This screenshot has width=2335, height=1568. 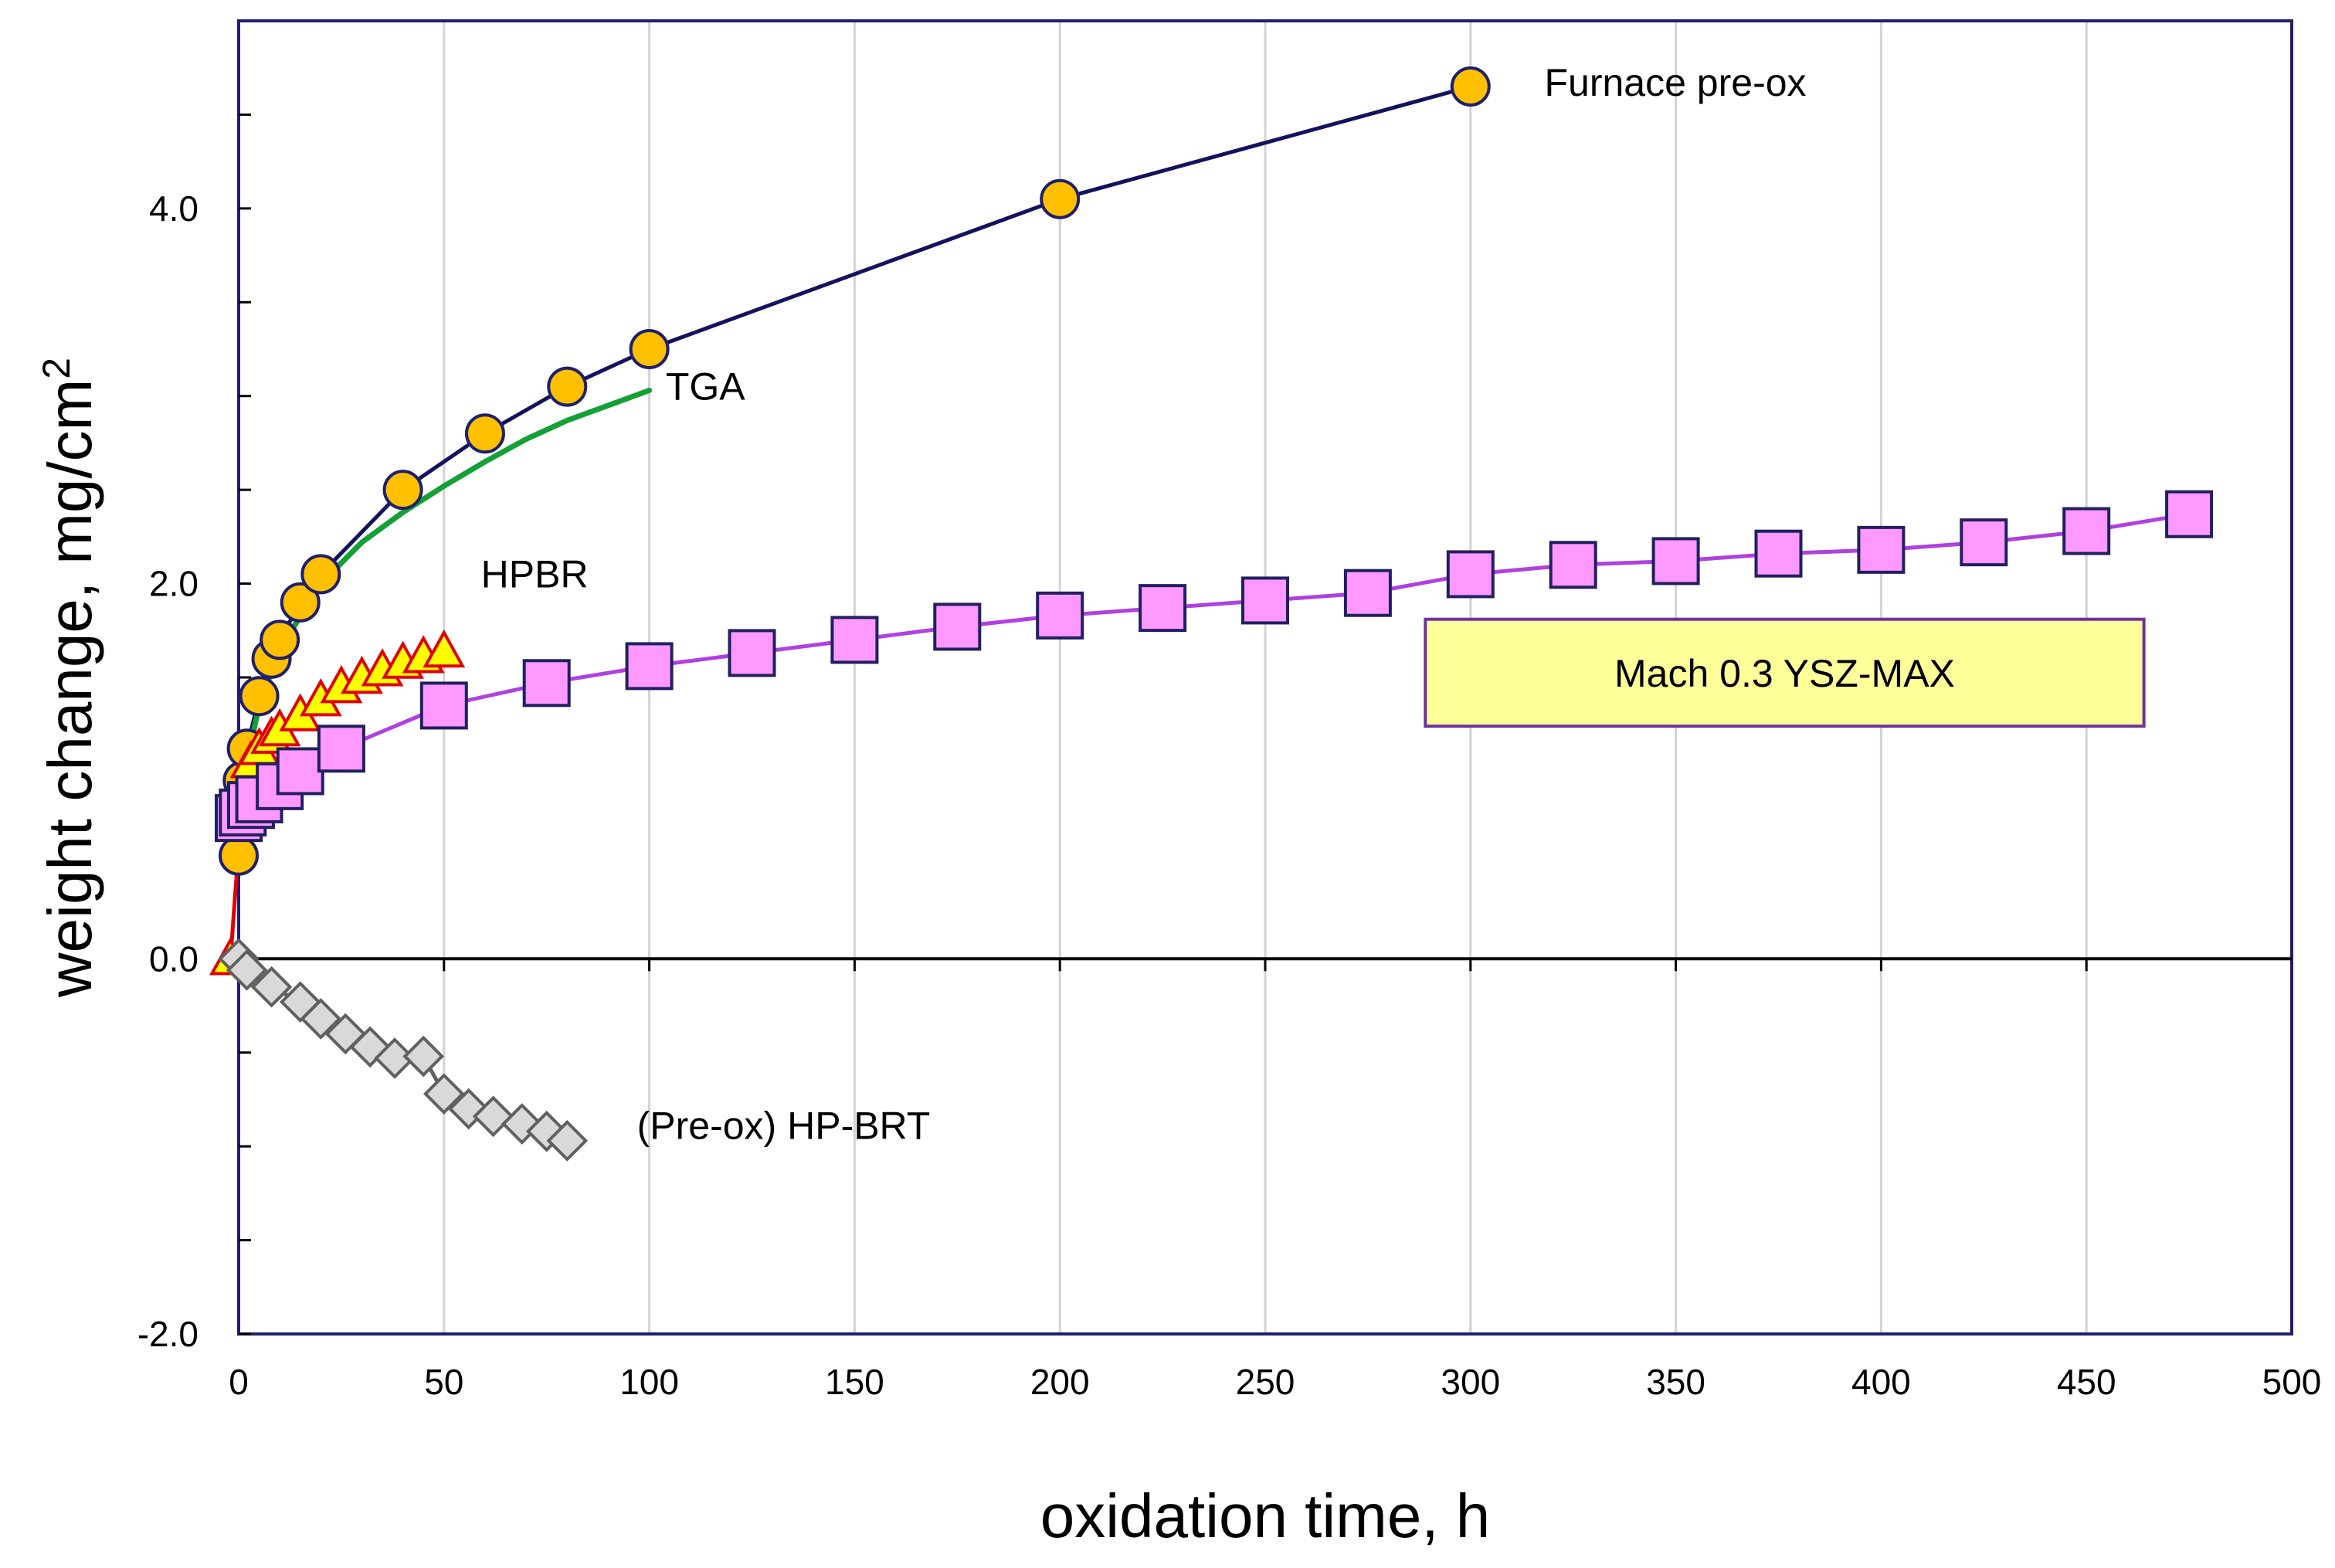 What do you see at coordinates (1675, 82) in the screenshot?
I see `annotation-furnace-pre-ox: Furnace pre-ox` at bounding box center [1675, 82].